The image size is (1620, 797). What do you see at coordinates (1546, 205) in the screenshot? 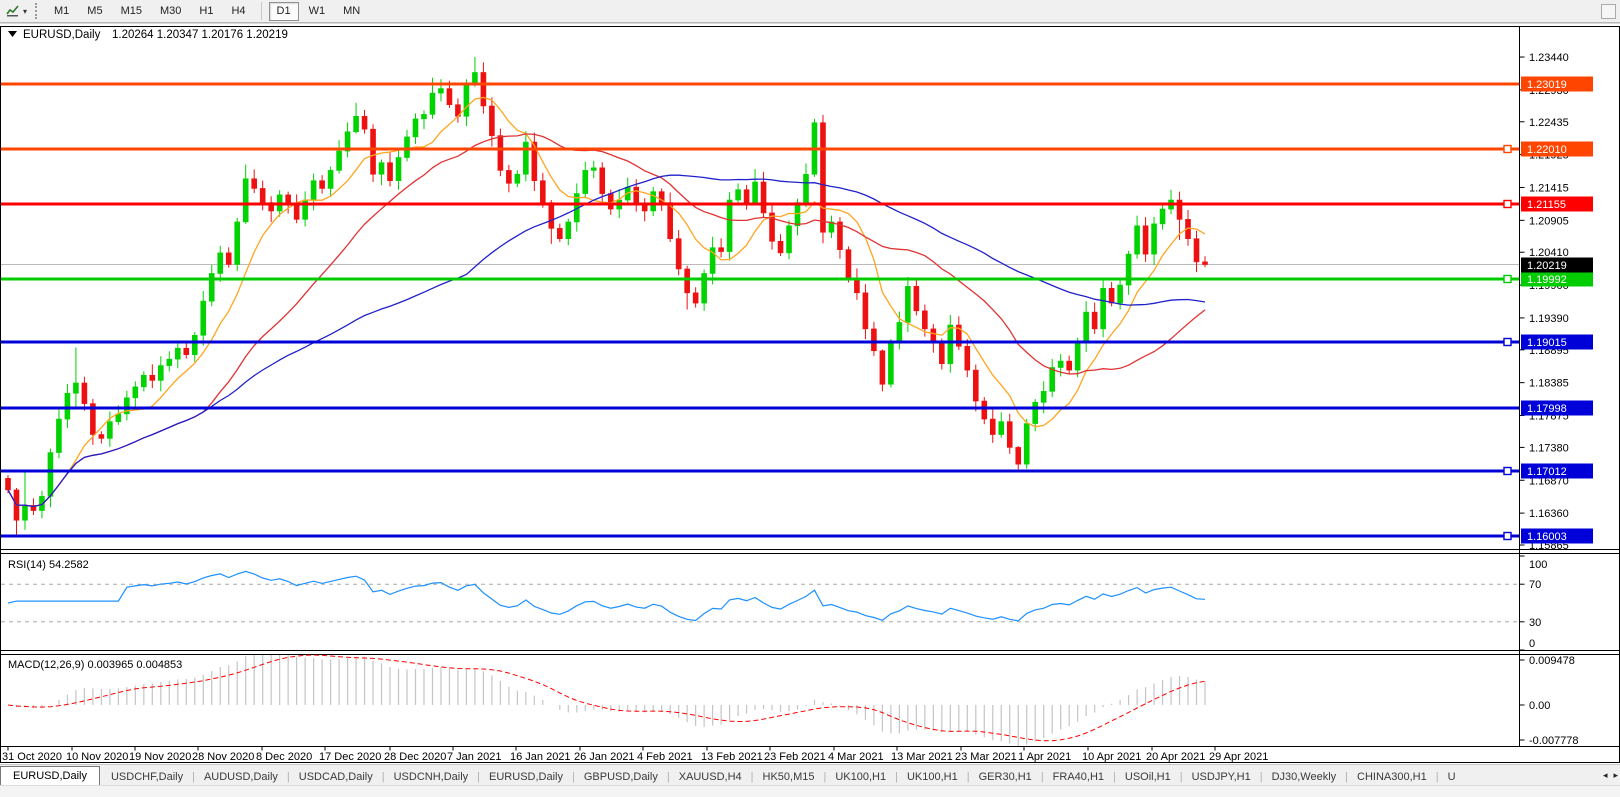
I see `price-line-label: 1.21155` at bounding box center [1546, 205].